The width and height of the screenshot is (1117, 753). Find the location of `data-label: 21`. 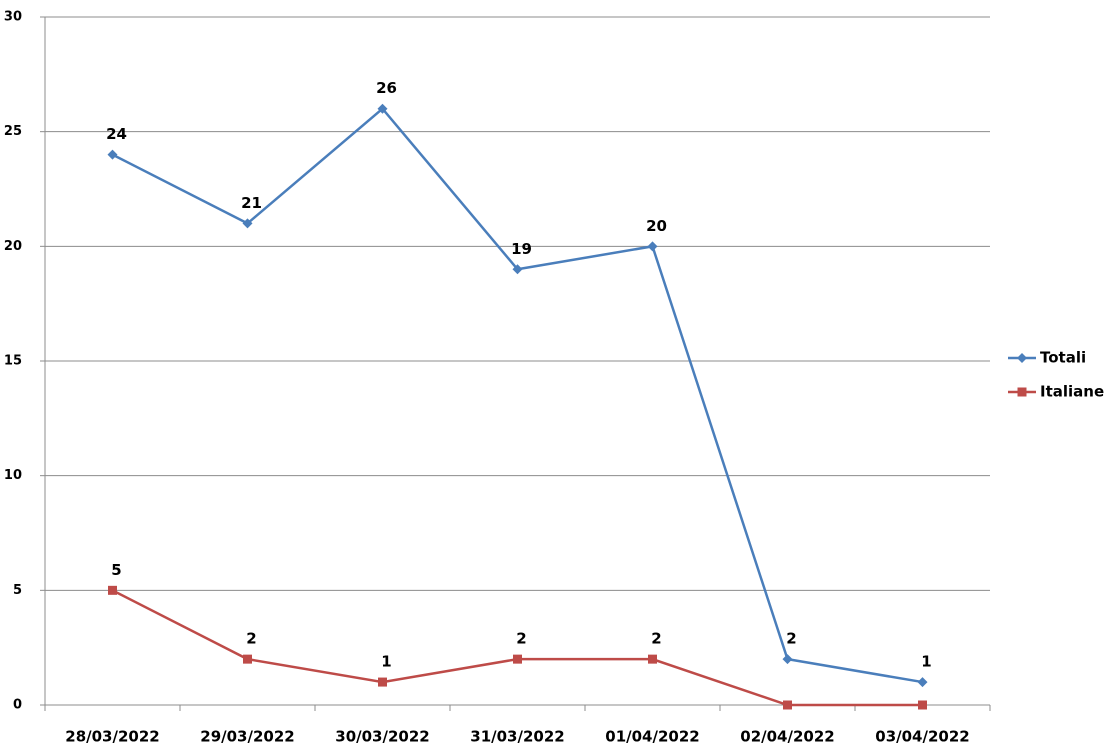

data-label: 21 is located at coordinates (251, 203).